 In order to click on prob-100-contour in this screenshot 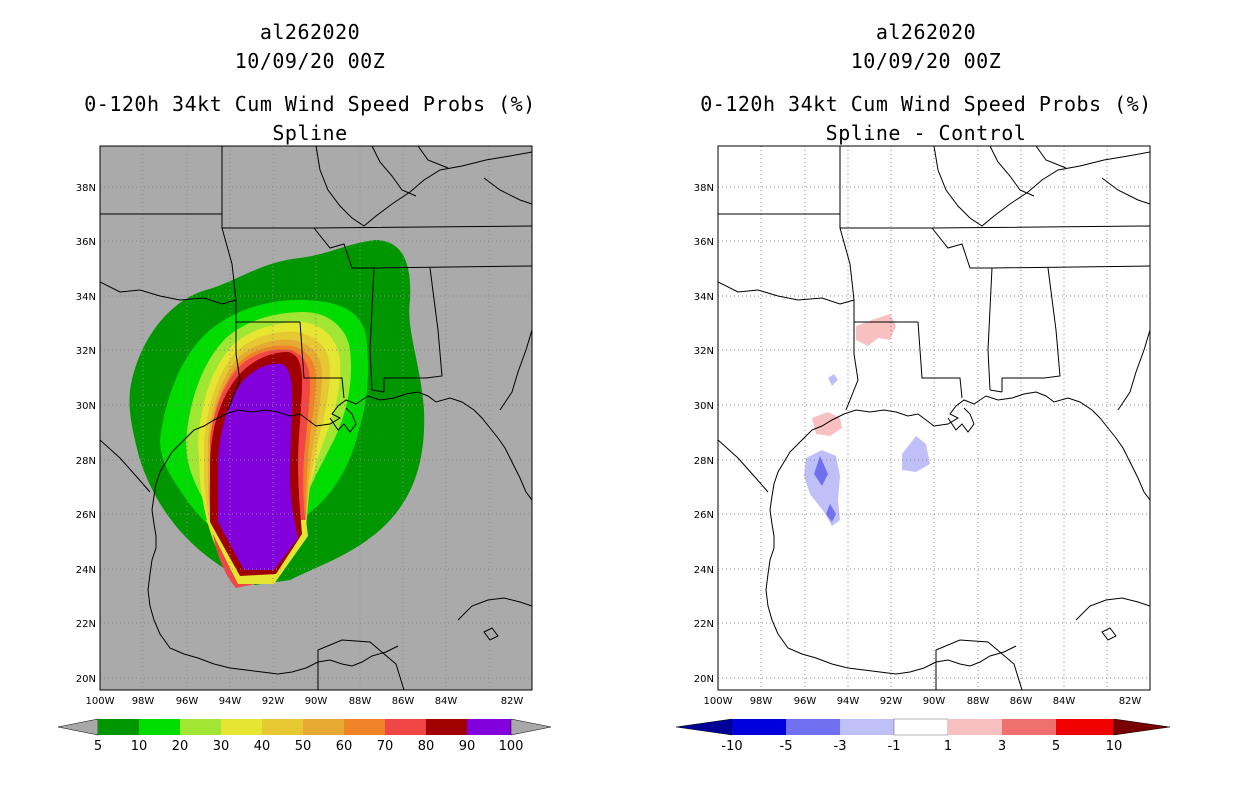, I will do `click(258, 466)`.